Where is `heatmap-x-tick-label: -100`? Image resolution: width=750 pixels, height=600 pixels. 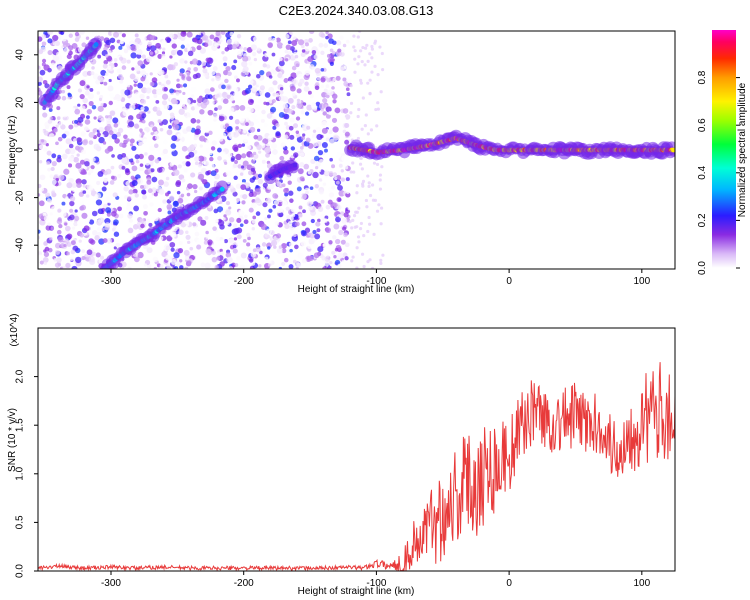
heatmap-x-tick-label: -100 is located at coordinates (376, 281).